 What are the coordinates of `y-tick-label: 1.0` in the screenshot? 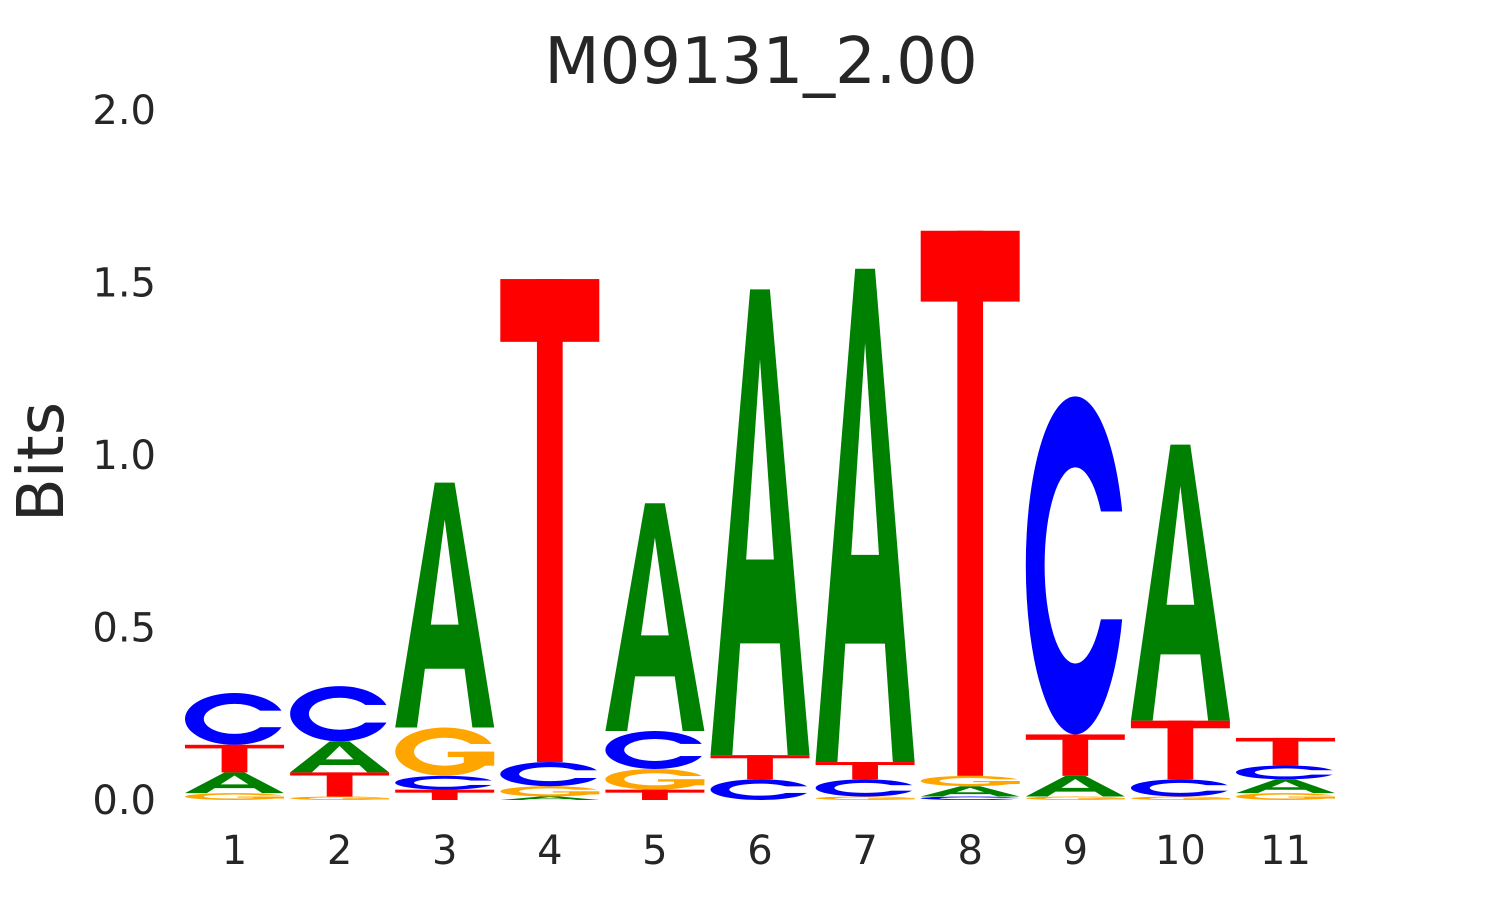 It's located at (124, 456).